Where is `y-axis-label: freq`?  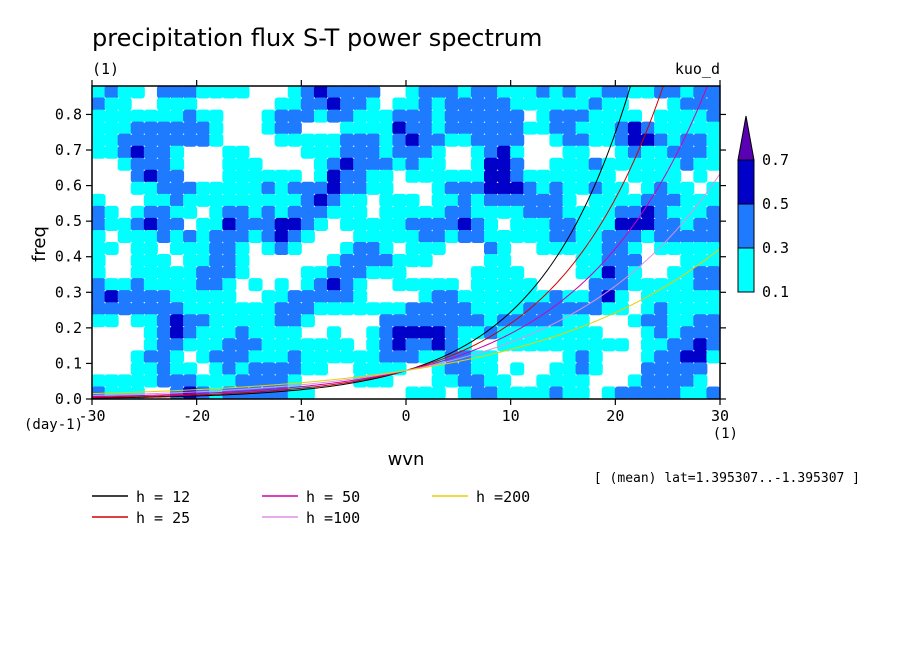 y-axis-label: freq is located at coordinates (39, 244).